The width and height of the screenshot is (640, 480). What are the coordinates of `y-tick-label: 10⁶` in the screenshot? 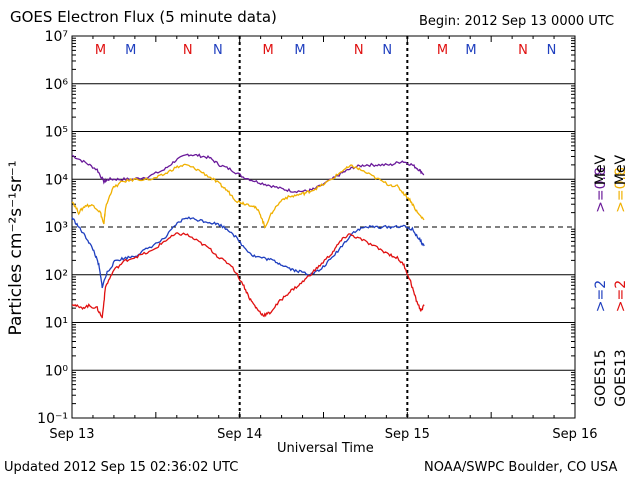 It's located at (57, 85).